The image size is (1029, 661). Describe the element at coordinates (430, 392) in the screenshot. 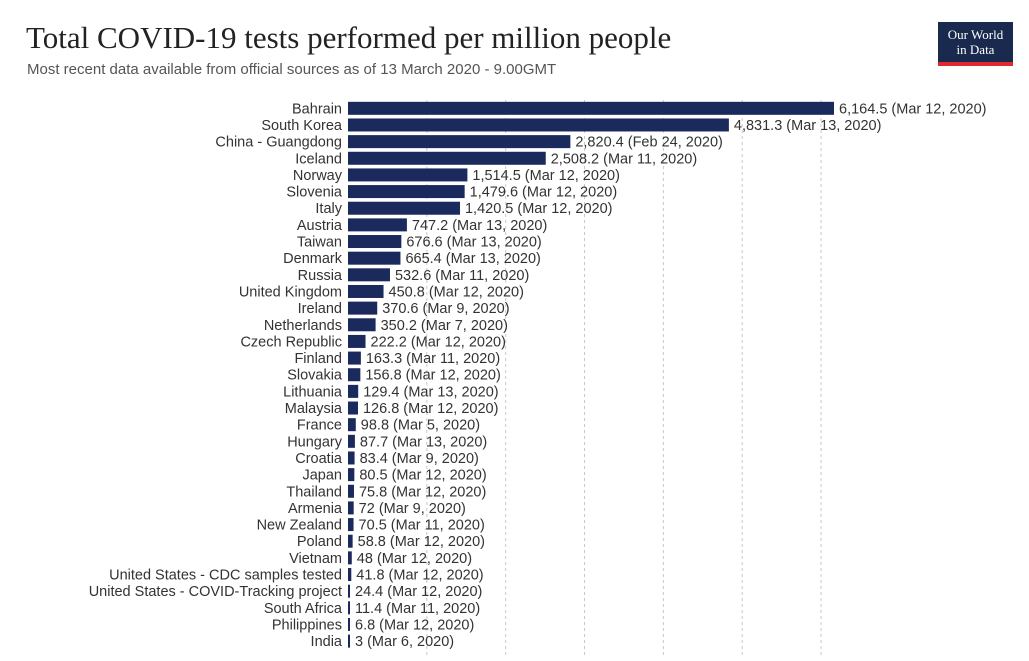

I see `value-label: 129.4 (Mar 13, 2020)` at that location.